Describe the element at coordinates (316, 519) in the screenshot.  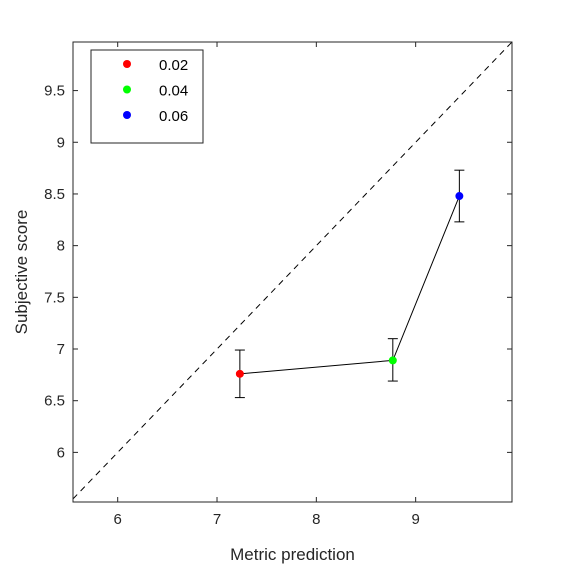
I see `x-tick-label: 8` at that location.